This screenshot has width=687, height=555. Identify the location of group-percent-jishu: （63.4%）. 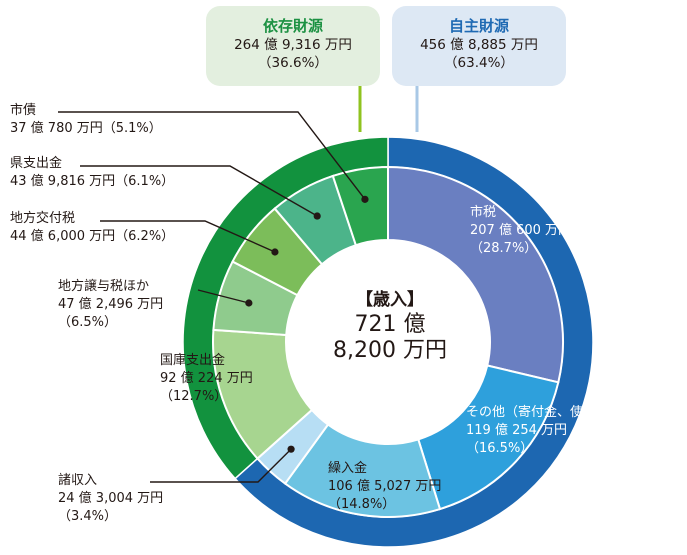
(479, 63).